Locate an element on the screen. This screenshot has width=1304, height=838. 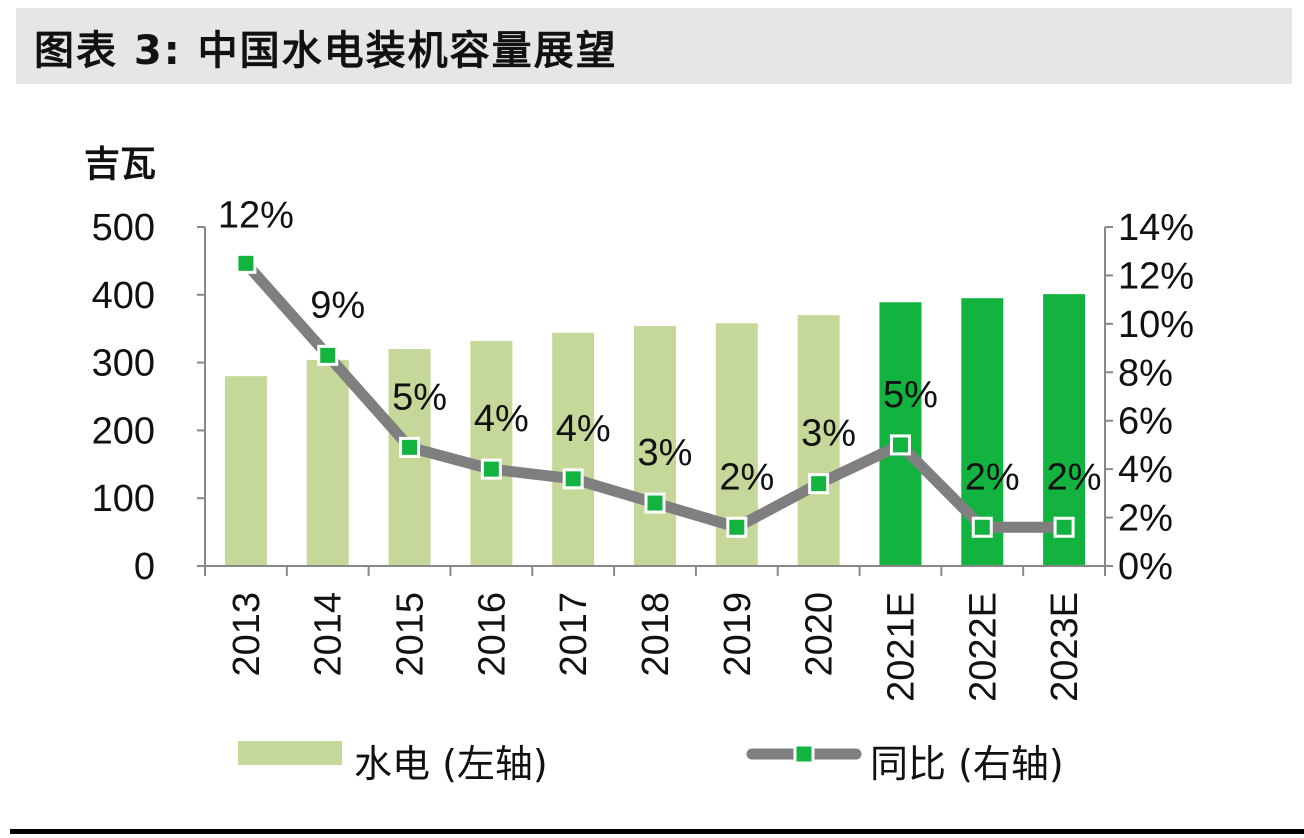
x-tick-label: 2020 is located at coordinates (820, 634).